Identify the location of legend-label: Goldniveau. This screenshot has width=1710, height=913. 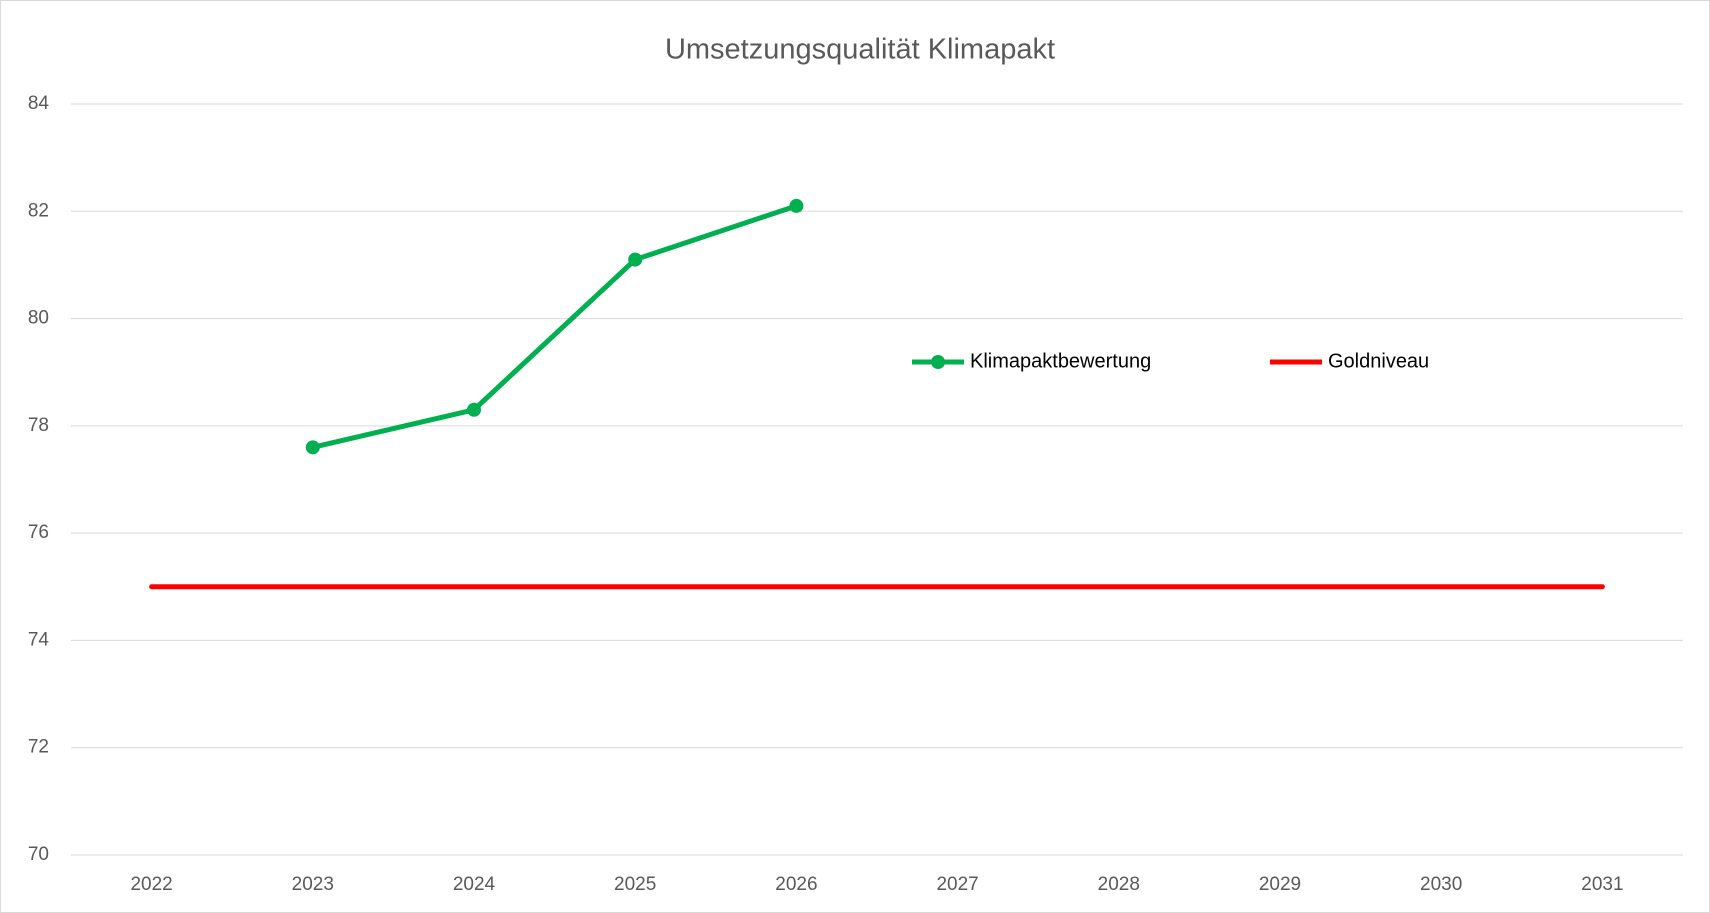
(1378, 361).